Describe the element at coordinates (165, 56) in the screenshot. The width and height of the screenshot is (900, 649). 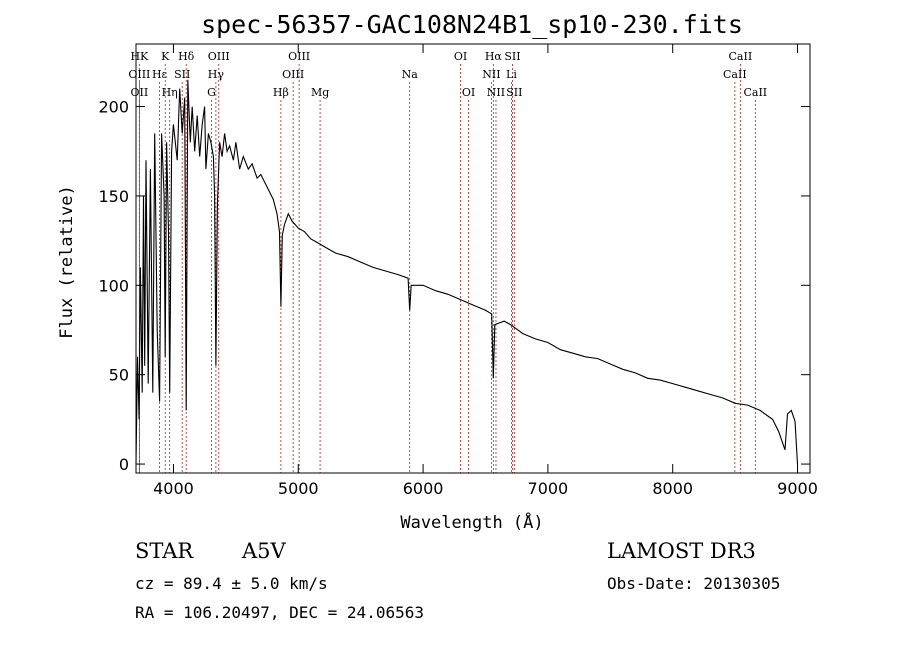
I see `line-marker-label: K` at that location.